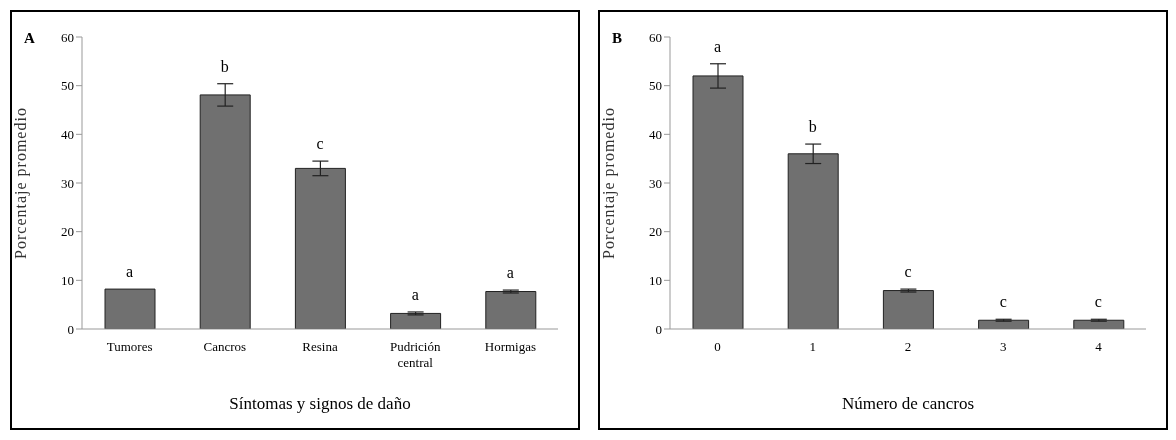 This screenshot has width=1176, height=440. Describe the element at coordinates (1099, 346) in the screenshot. I see `x-tick-label: 4` at that location.